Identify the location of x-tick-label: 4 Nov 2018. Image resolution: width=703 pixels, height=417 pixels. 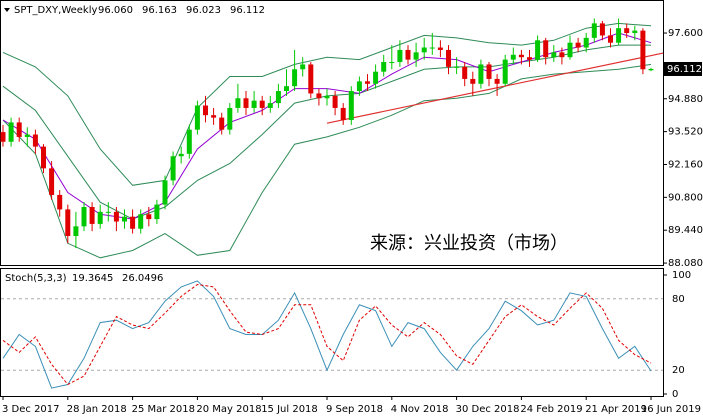
(420, 409).